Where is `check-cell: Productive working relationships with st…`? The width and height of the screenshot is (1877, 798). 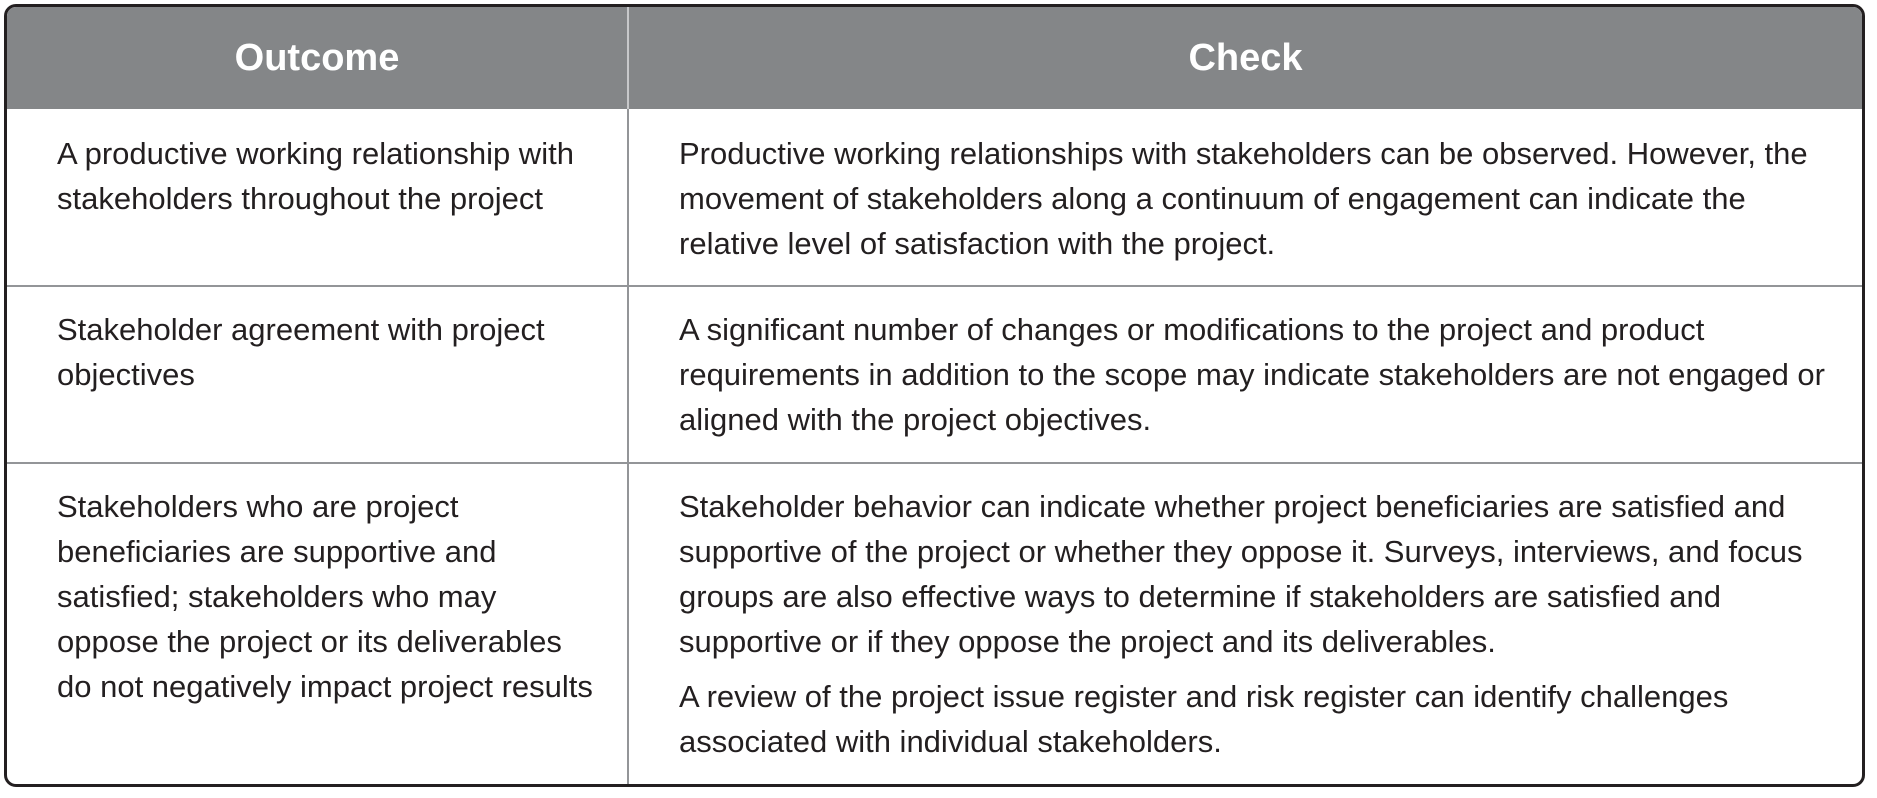
check-cell: Productive working relationships with st… is located at coordinates (1245, 197).